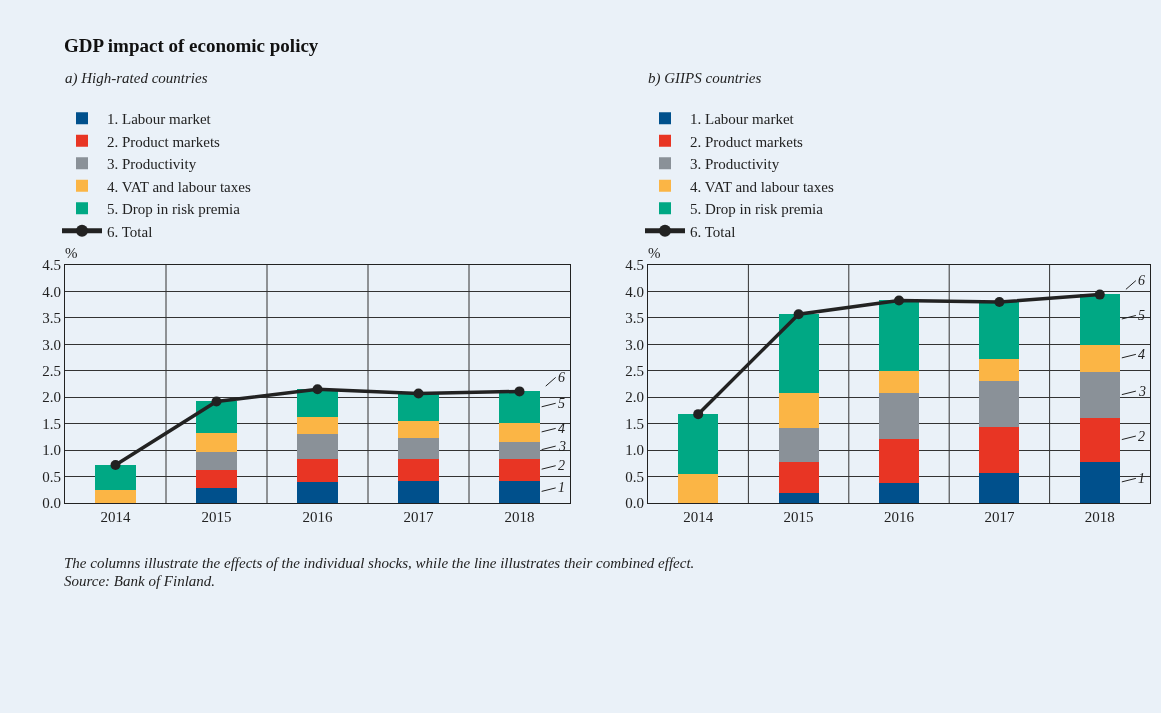  What do you see at coordinates (705, 78) in the screenshot?
I see `chart-subtitle: b) GIIPS countries` at bounding box center [705, 78].